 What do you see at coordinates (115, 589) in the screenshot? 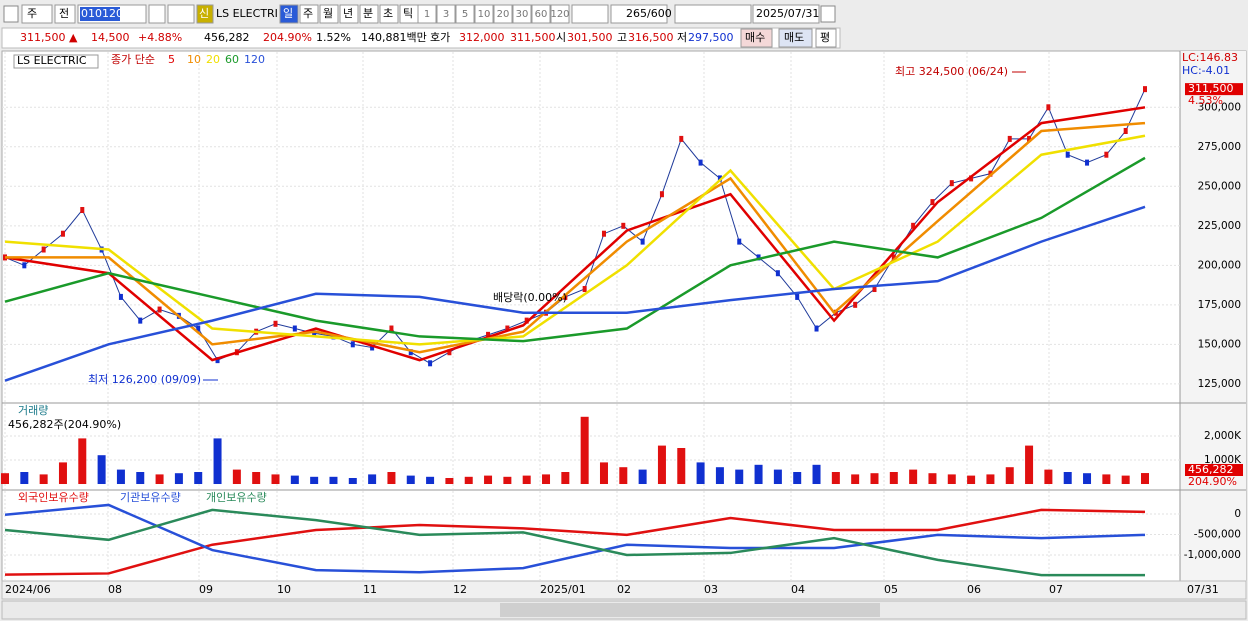
I see `x-tick-label: 08` at bounding box center [115, 589].